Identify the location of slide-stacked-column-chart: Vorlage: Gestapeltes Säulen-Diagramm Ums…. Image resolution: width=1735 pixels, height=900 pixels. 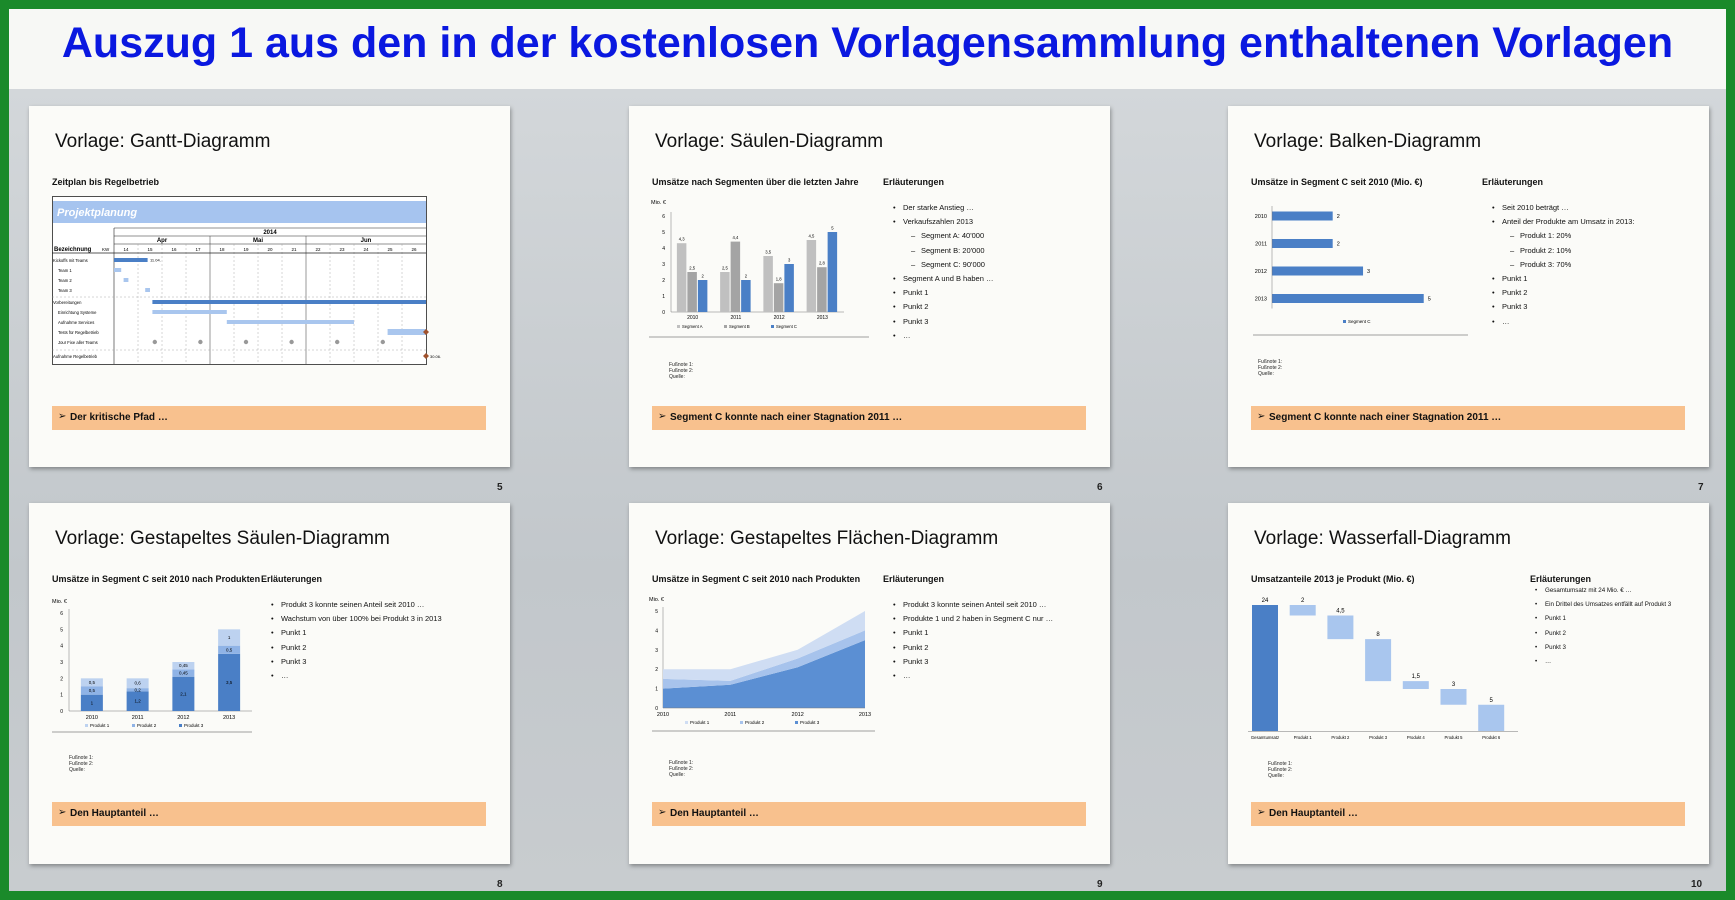
(269, 683).